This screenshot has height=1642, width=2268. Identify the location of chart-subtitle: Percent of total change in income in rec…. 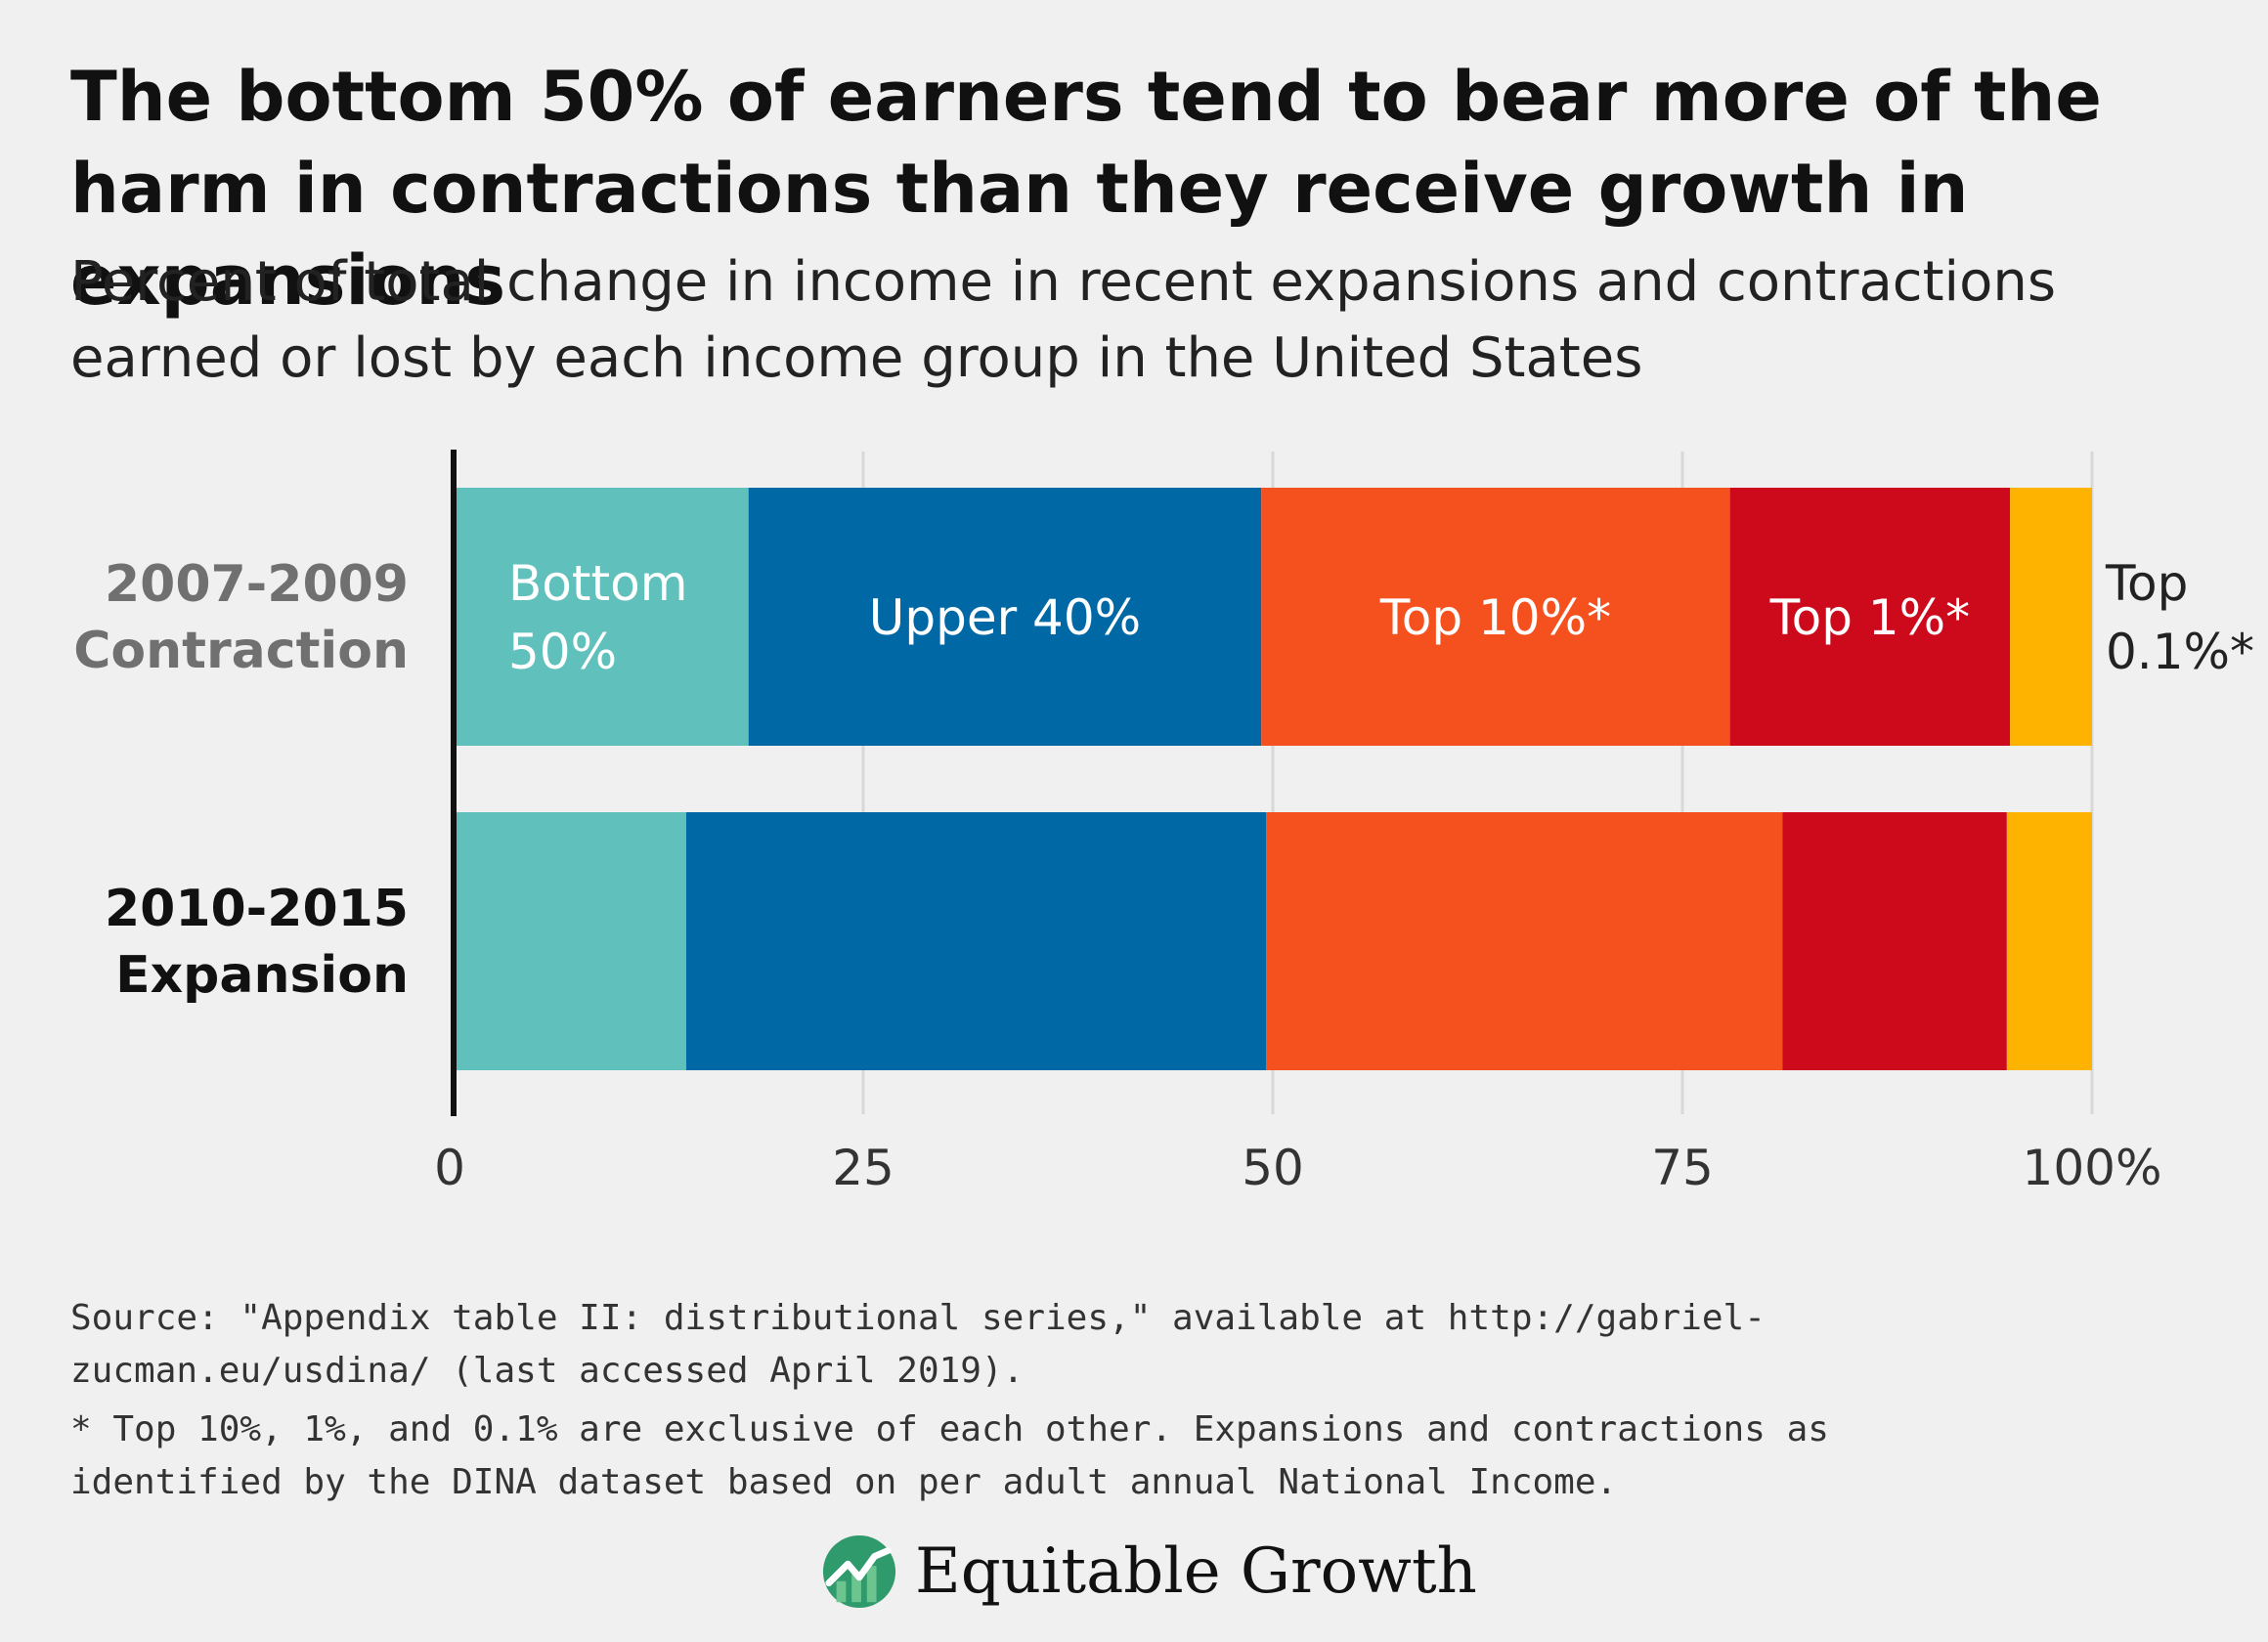
(1063, 320).